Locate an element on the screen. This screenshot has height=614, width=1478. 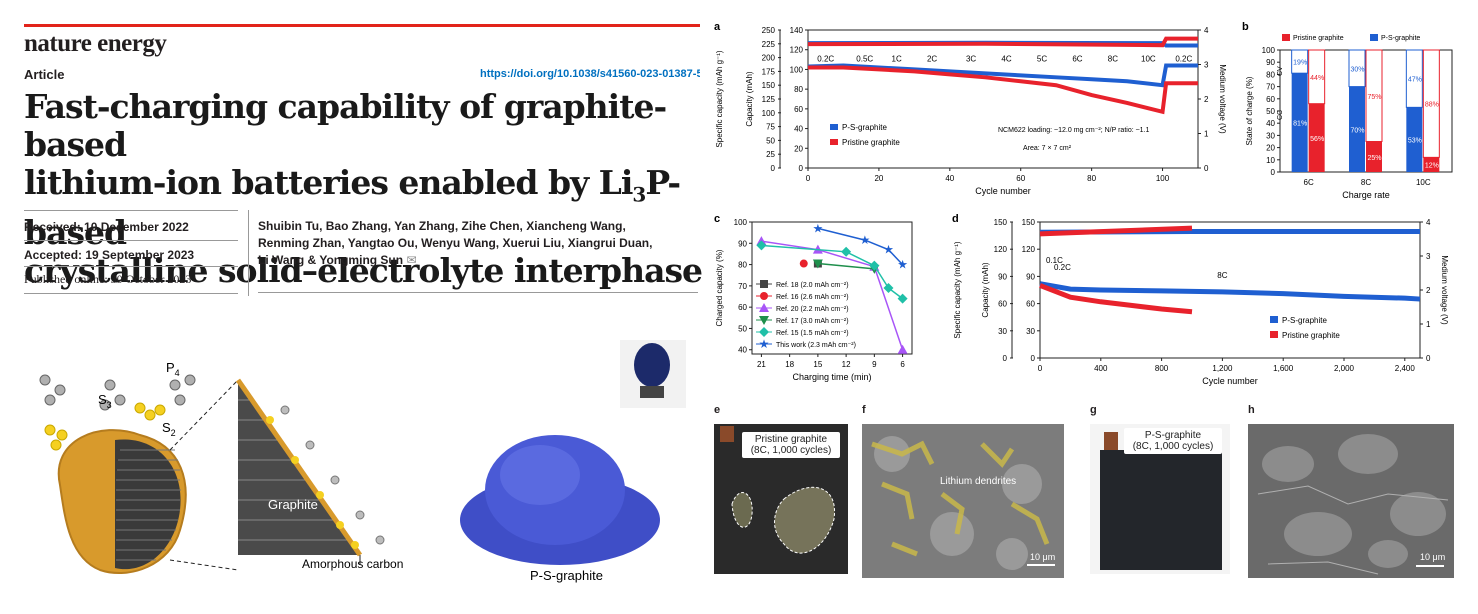
sem-image-pristine: Lithium dendrites 10 μm is located at coordinates (963, 501).